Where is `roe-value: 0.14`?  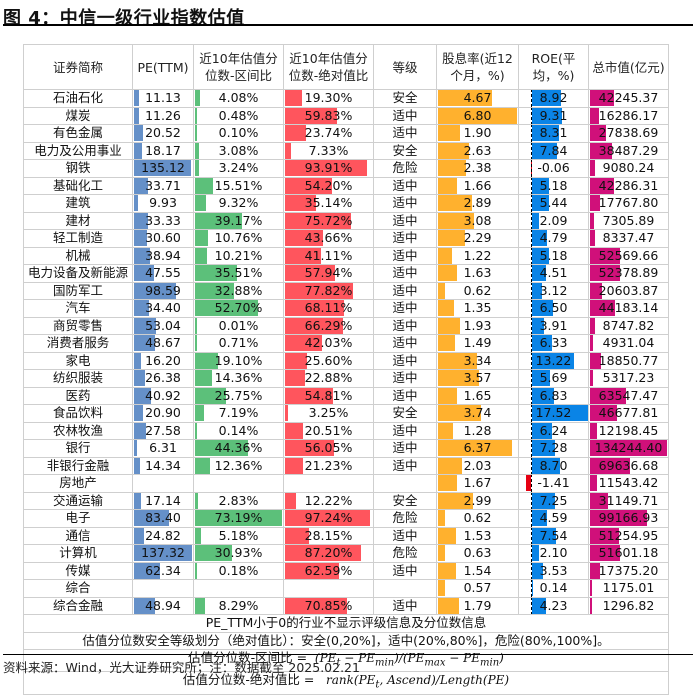 roe-value: 0.14 is located at coordinates (554, 587).